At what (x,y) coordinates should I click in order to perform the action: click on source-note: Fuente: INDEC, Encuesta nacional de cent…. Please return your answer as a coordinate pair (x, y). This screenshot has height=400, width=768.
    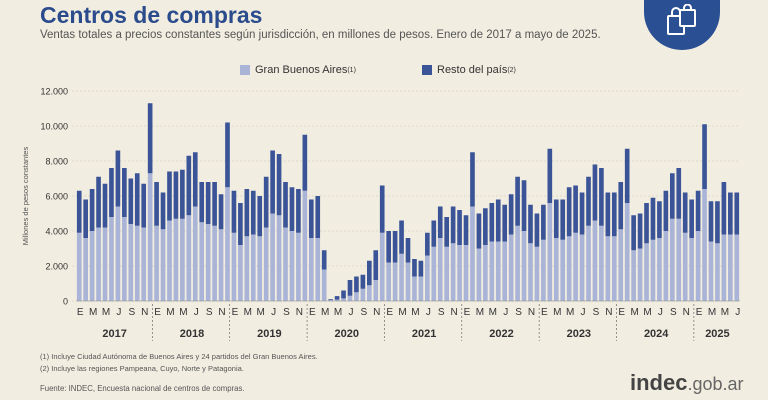
    Looking at the image, I should click on (142, 388).